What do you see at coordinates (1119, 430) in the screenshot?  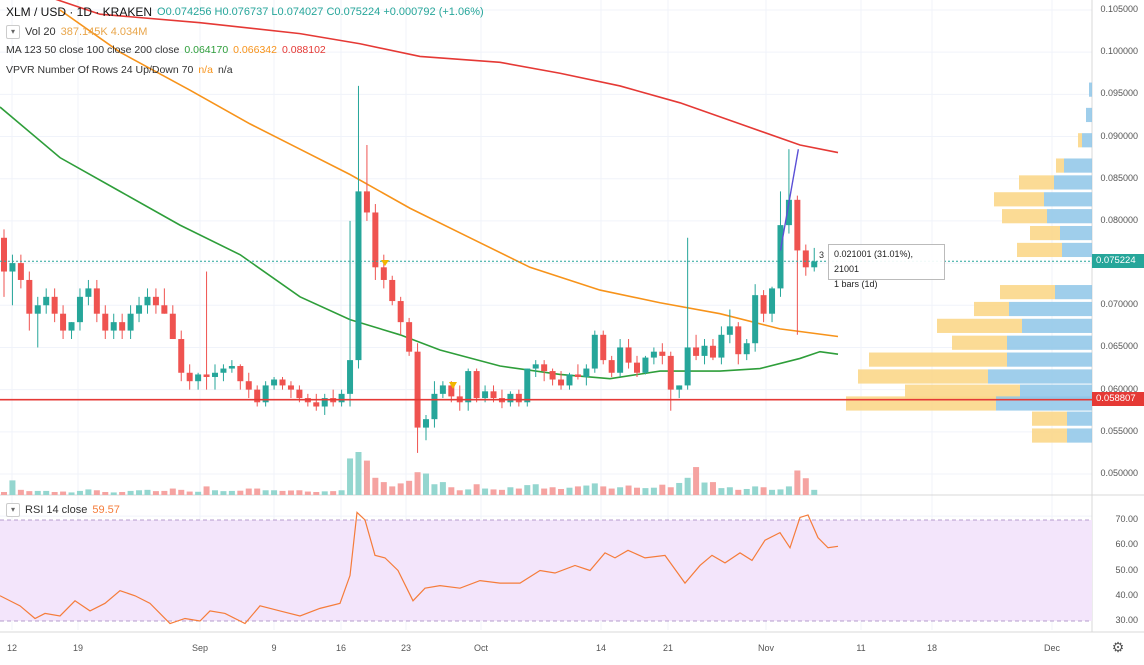 I see `price-tick-label: 0.055000` at bounding box center [1119, 430].